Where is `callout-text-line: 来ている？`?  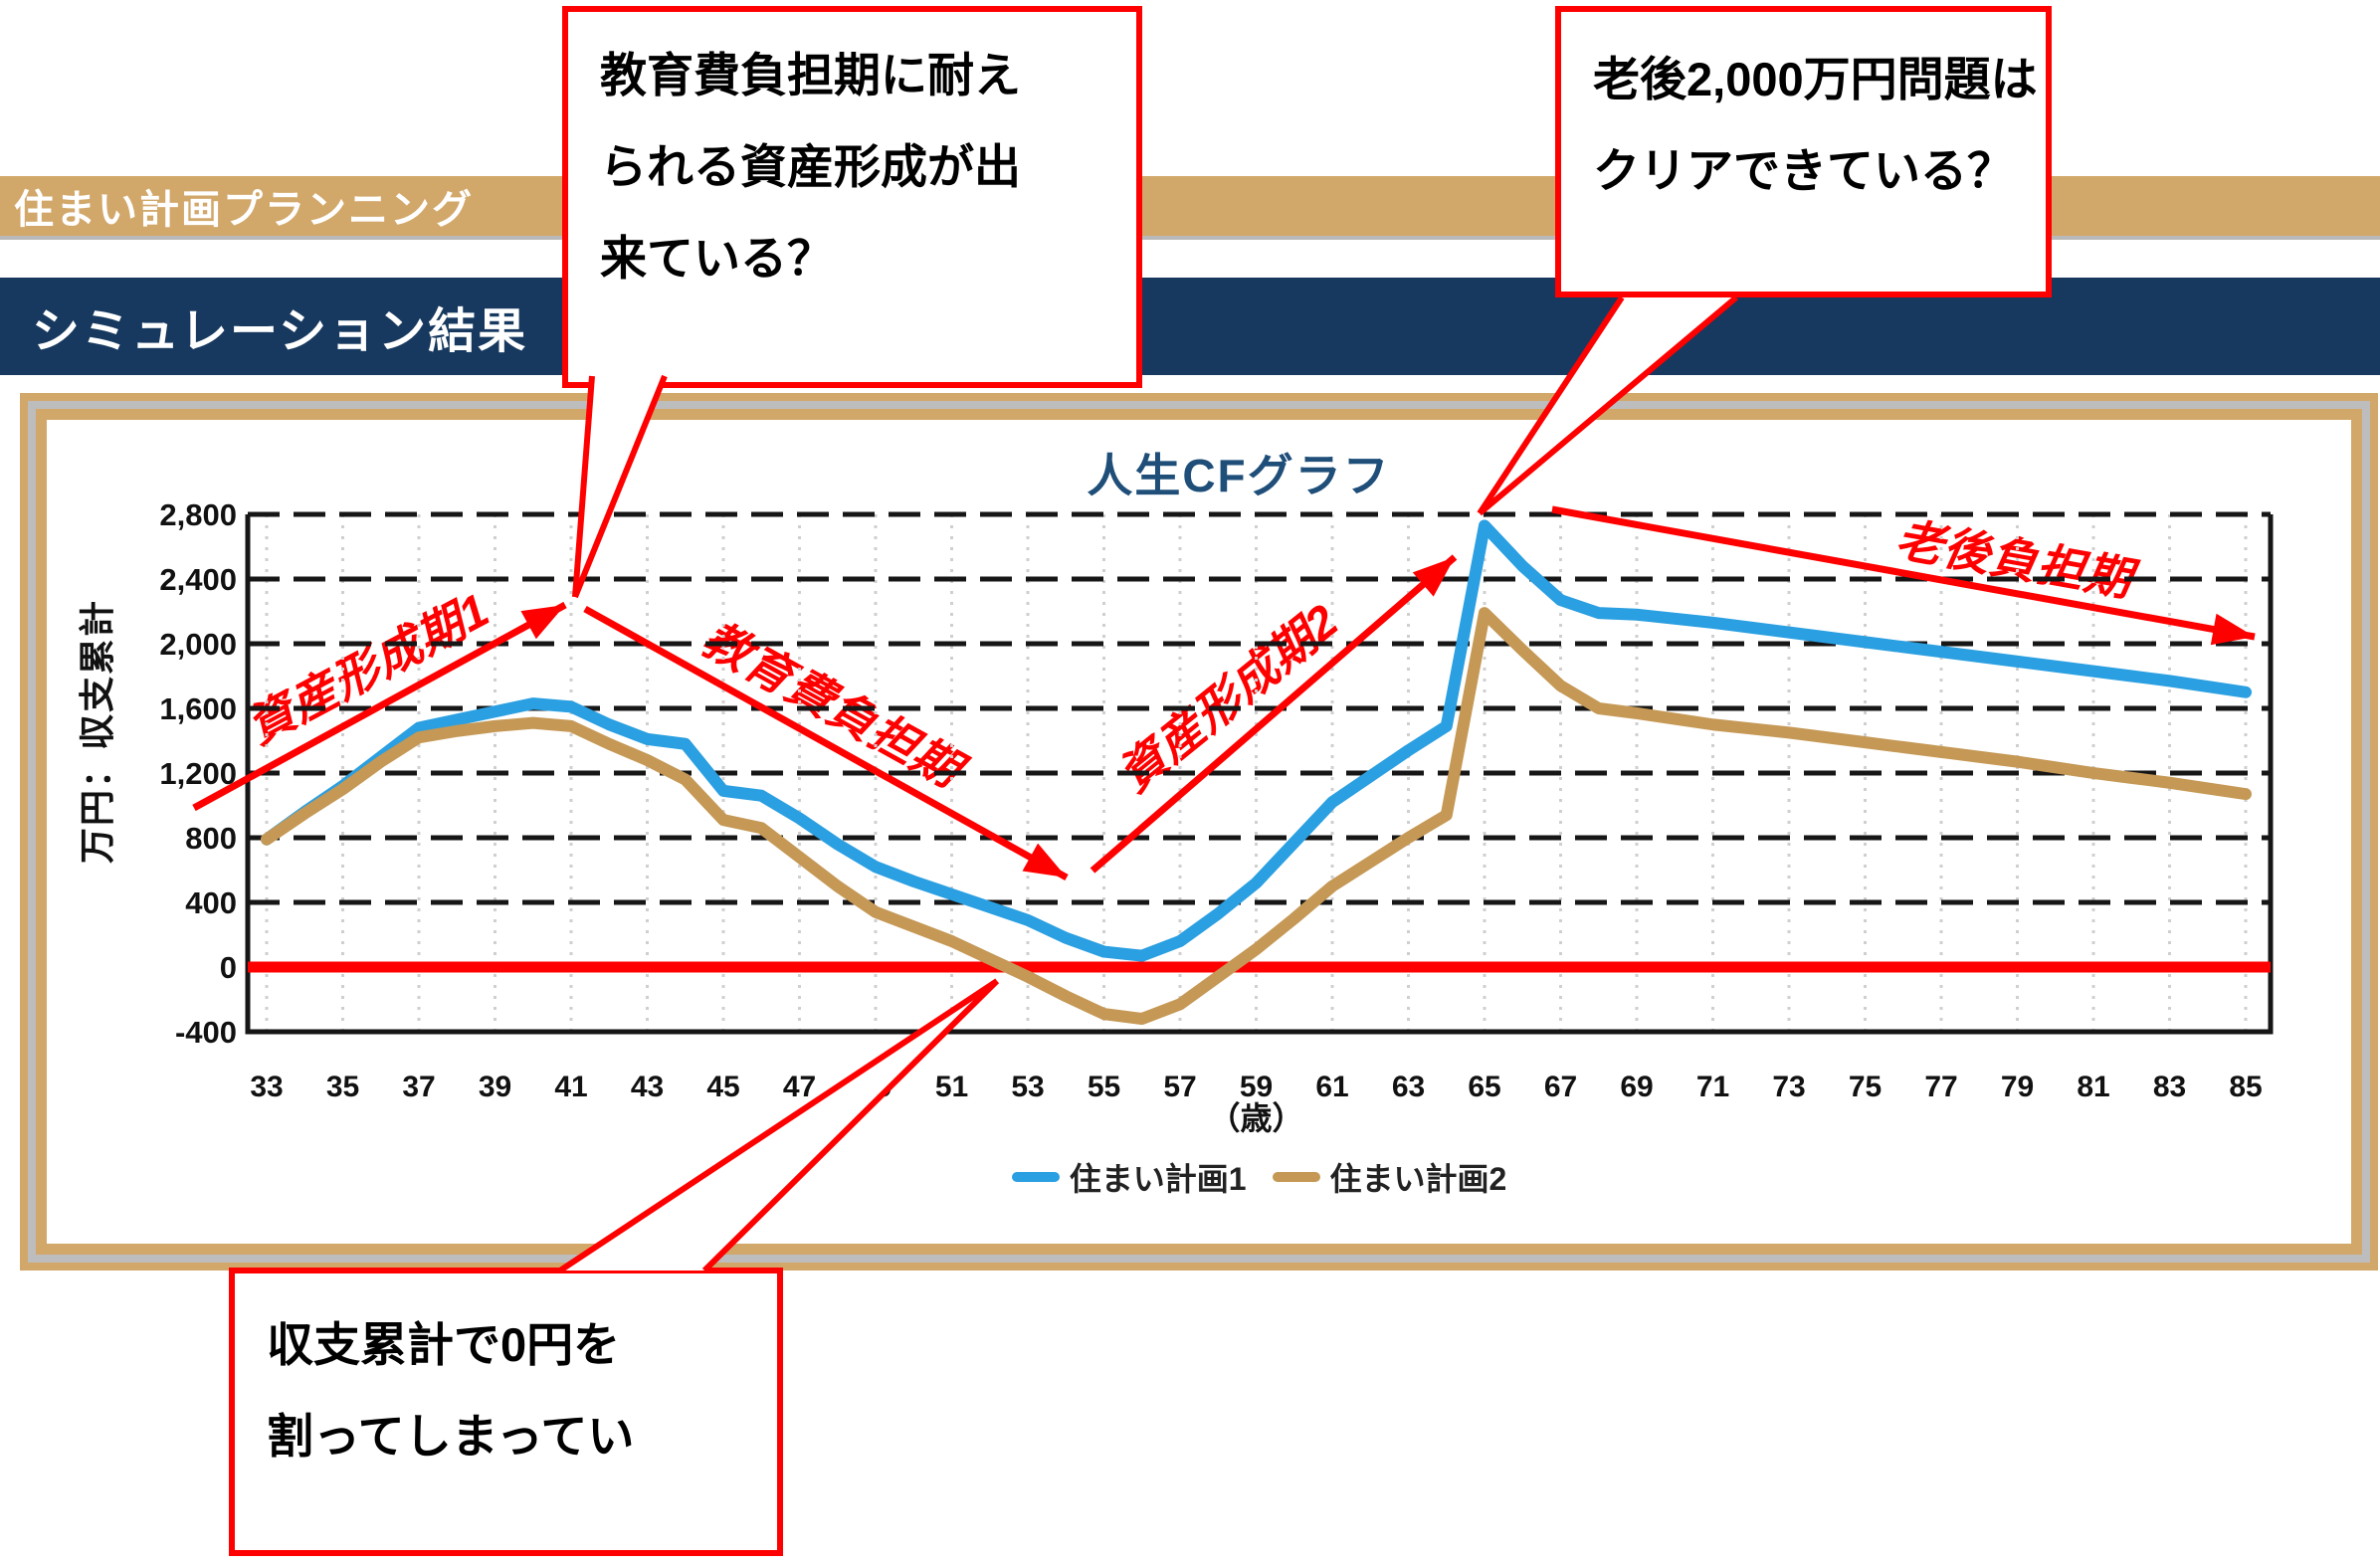 callout-text-line: 来ている？ is located at coordinates (717, 258).